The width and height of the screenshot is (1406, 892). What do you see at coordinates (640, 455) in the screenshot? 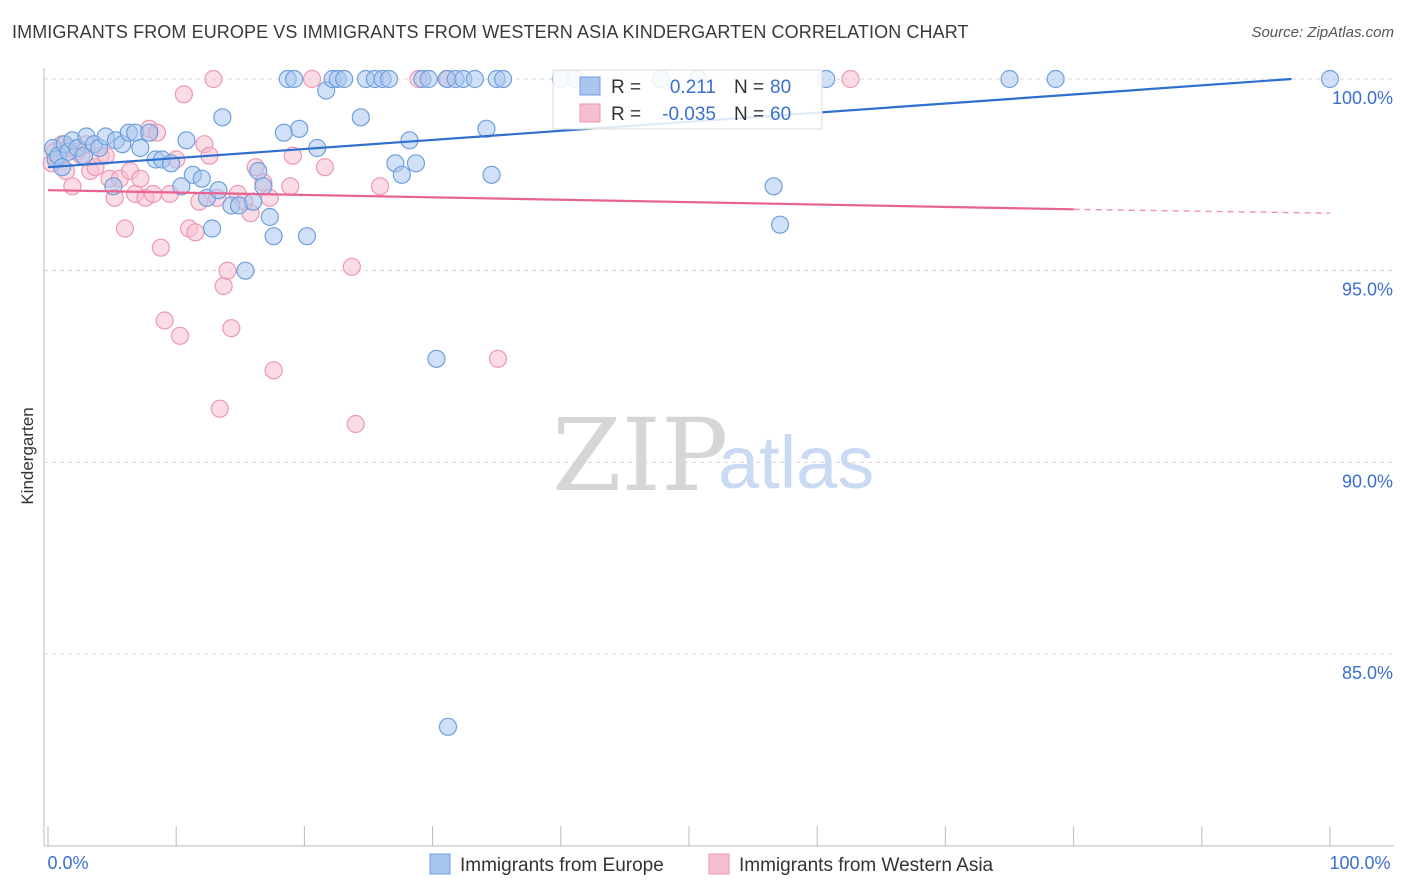
I see `watermark-zip: ZIP` at bounding box center [640, 455].